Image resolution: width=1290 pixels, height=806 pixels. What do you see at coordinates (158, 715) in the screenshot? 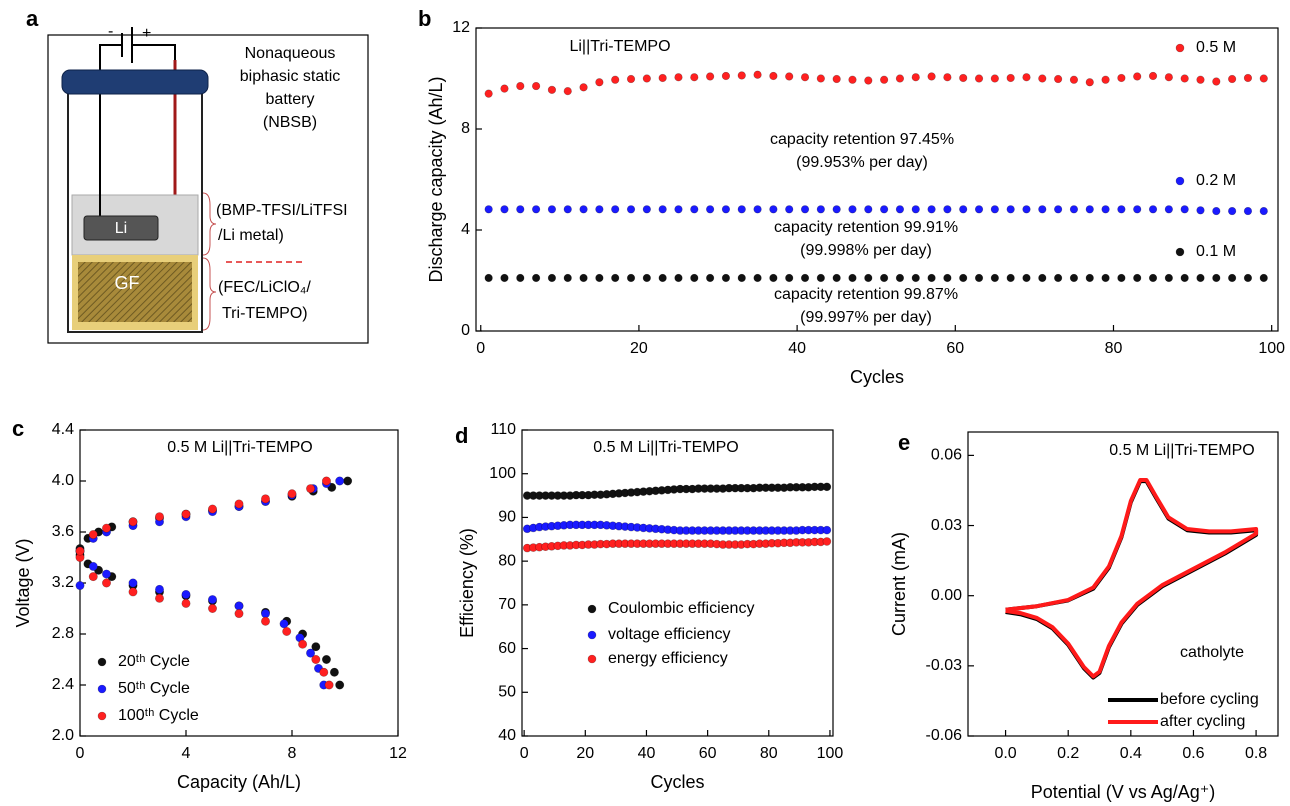
I see `legend-label: 100ᵗʰ Cycle` at bounding box center [158, 715].